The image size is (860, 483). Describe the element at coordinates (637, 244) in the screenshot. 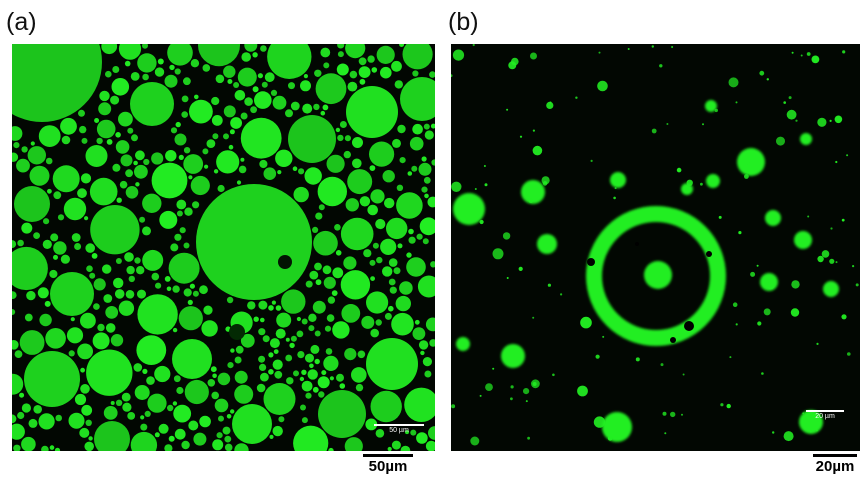

I see `inclusion` at that location.